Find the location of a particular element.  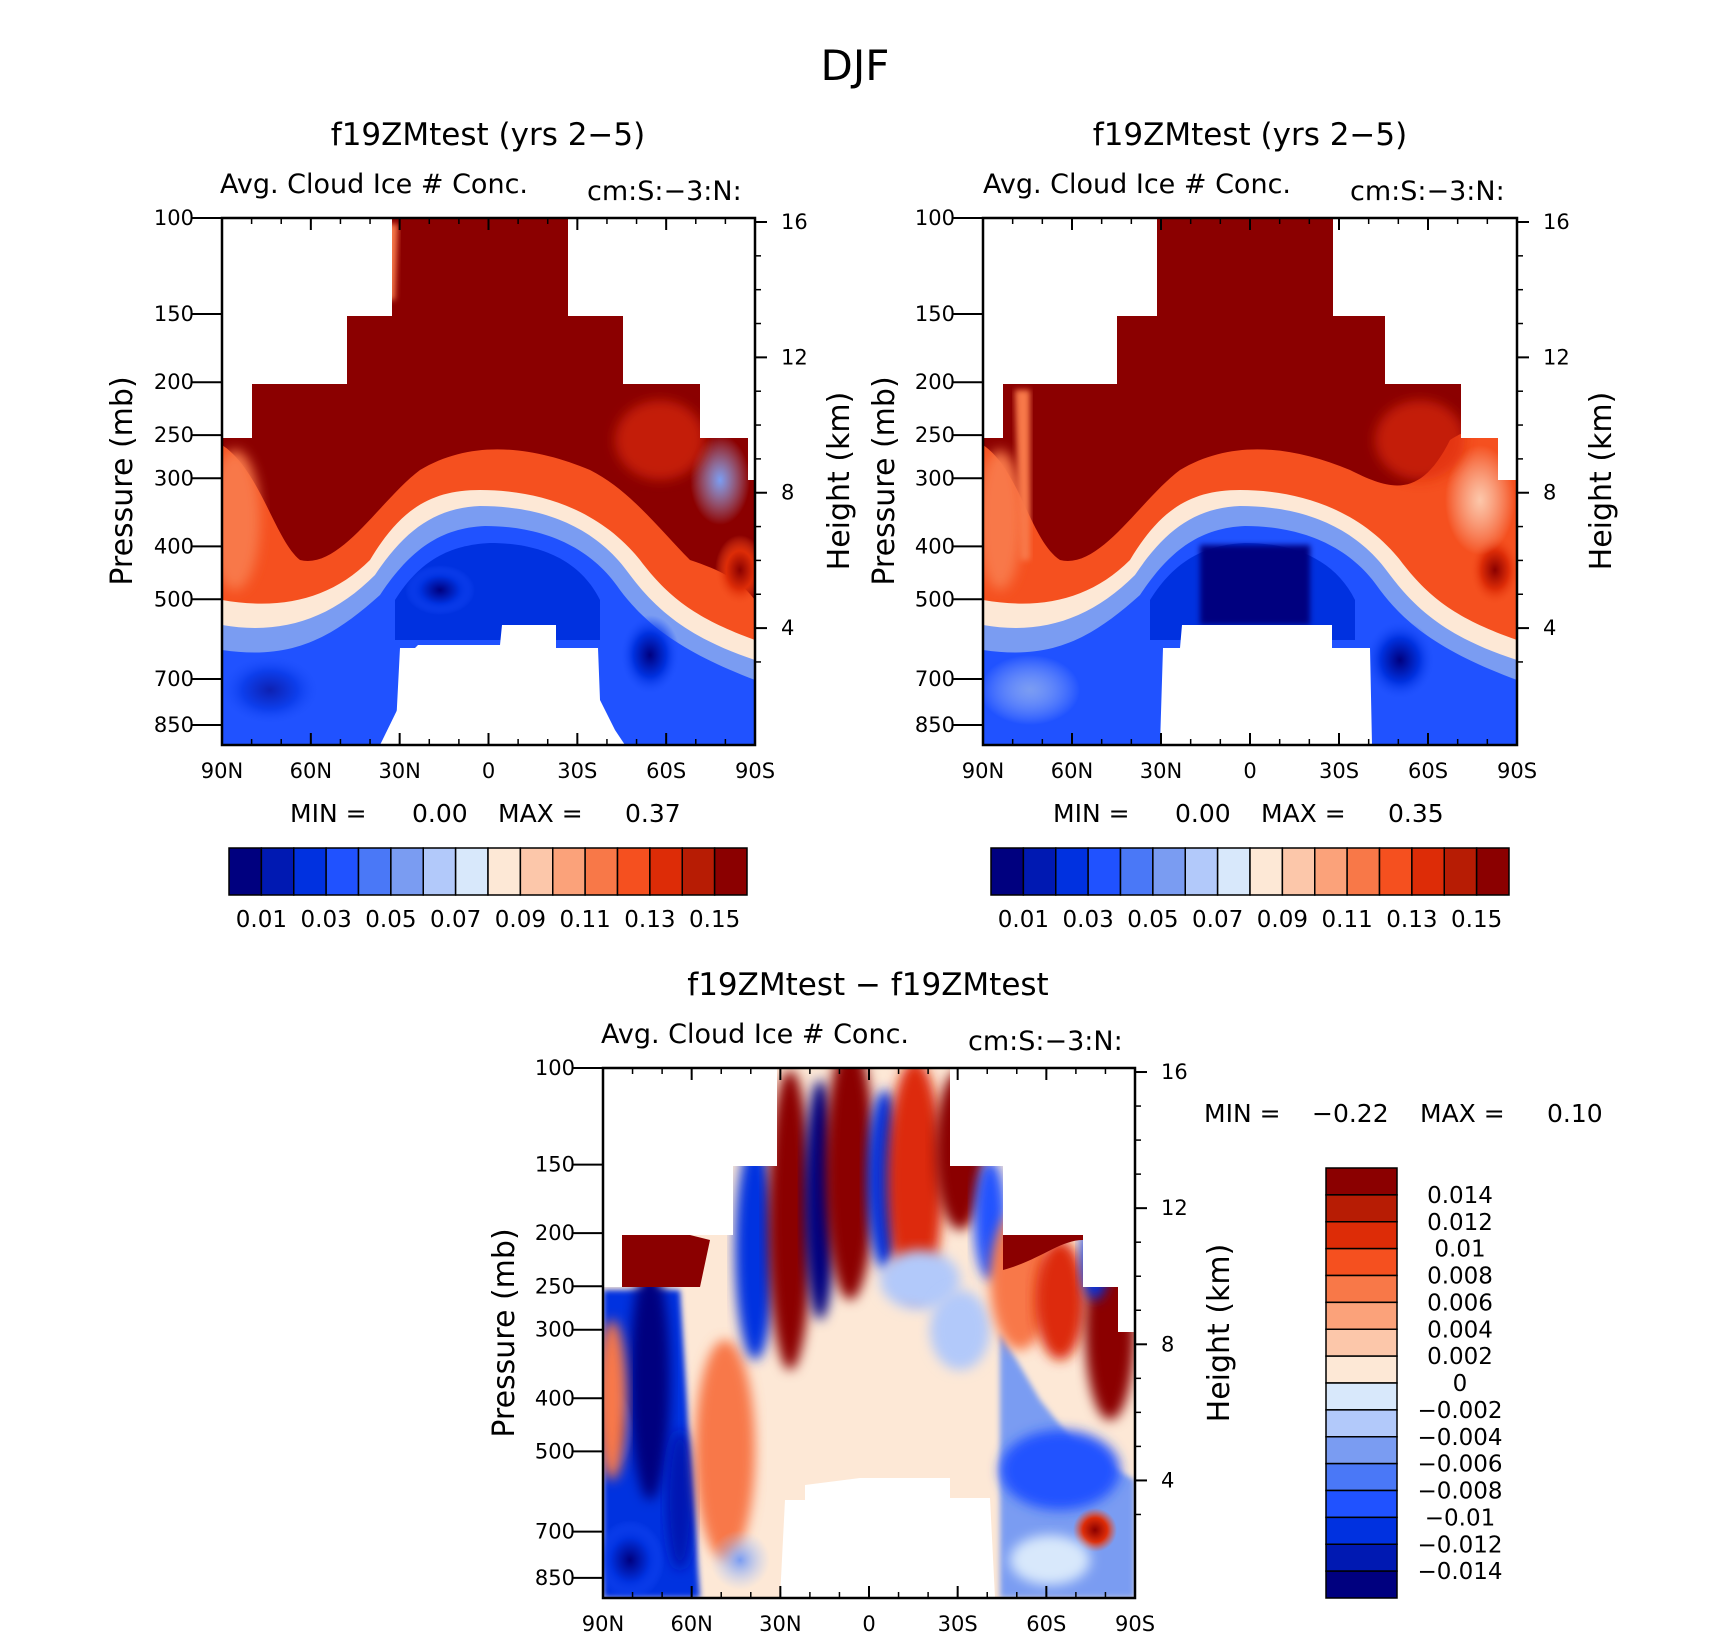

y2-tick-label: 8 is located at coordinates (1167, 1344).